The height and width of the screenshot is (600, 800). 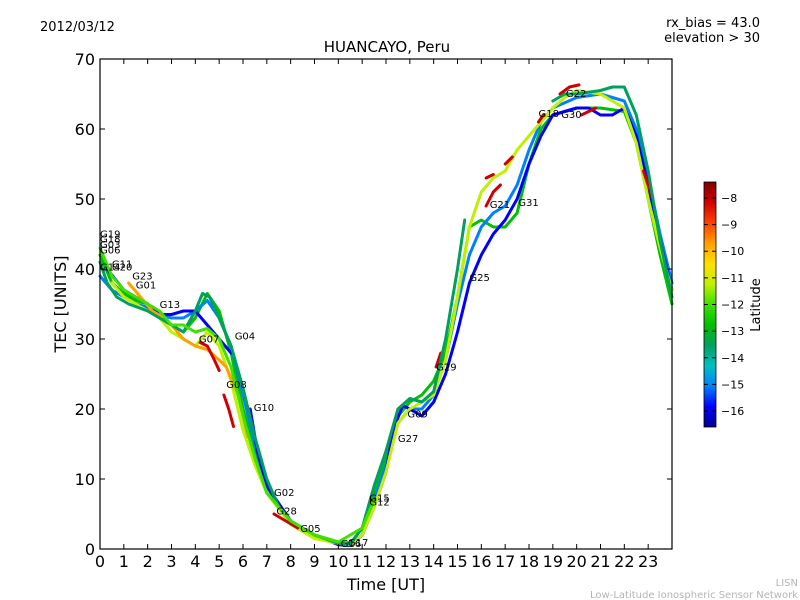 I want to click on satellite-label: G20, so click(x=122, y=267).